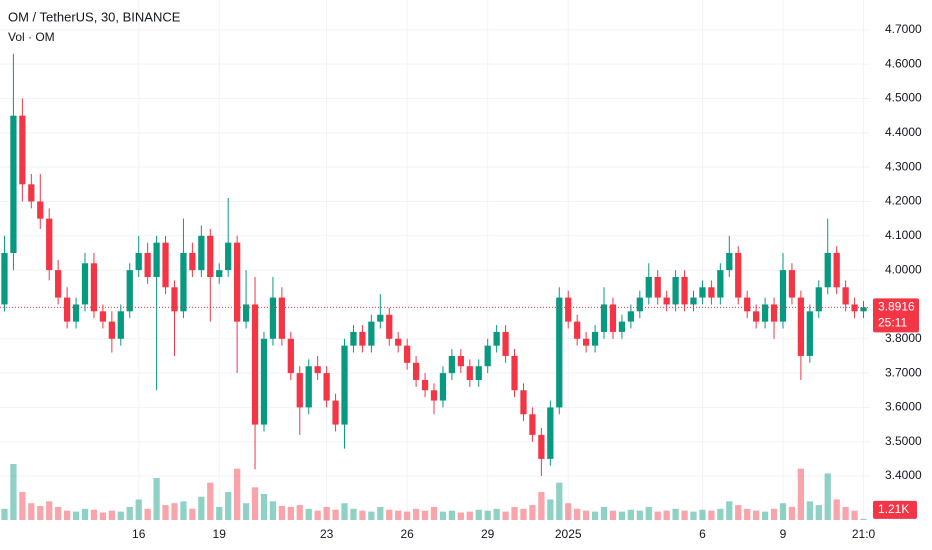  What do you see at coordinates (139, 534) in the screenshot?
I see `x-tick-label: 16` at bounding box center [139, 534].